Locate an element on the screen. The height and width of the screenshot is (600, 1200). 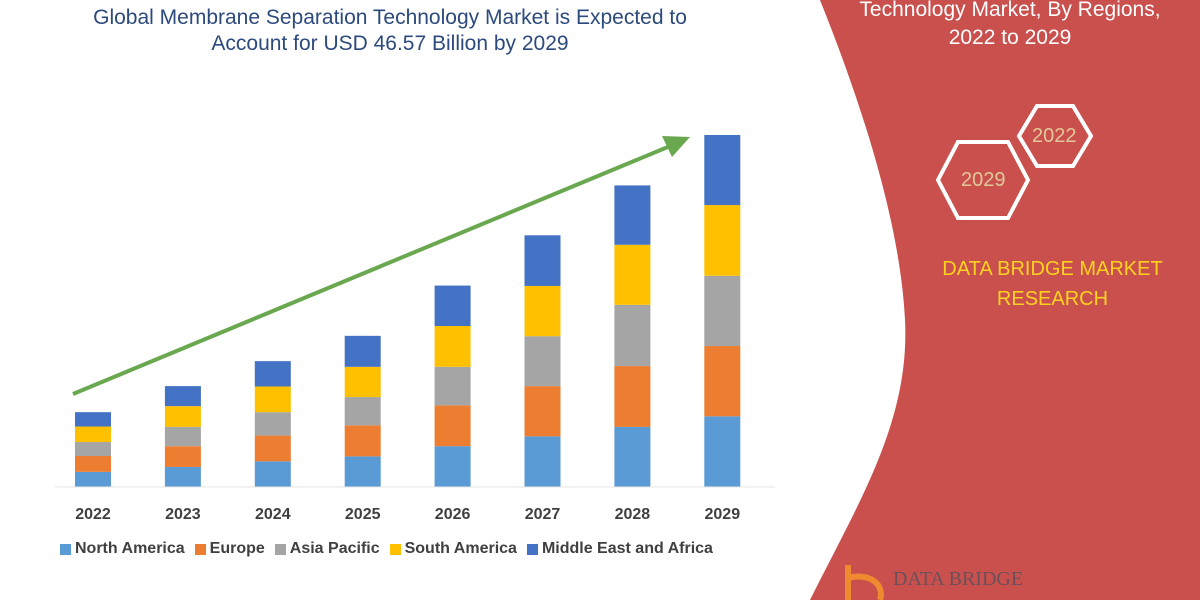
legend-label: Asia Pacific is located at coordinates (334, 548).